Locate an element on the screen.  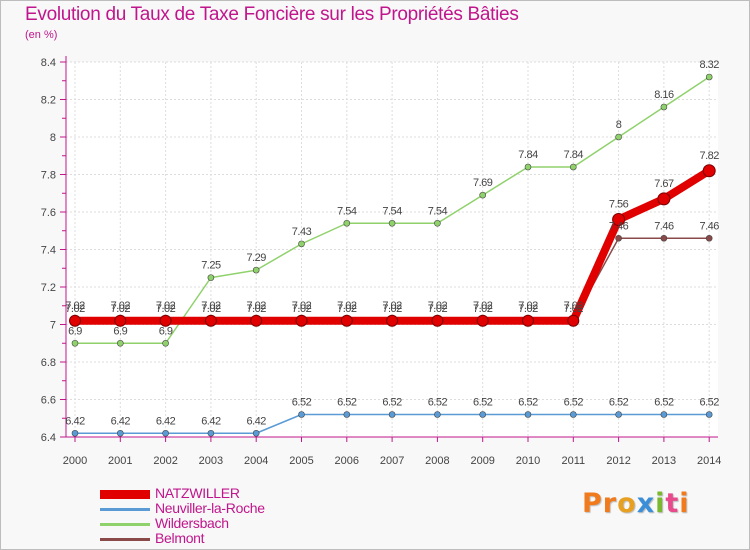
logo-letter: t is located at coordinates (672, 503).